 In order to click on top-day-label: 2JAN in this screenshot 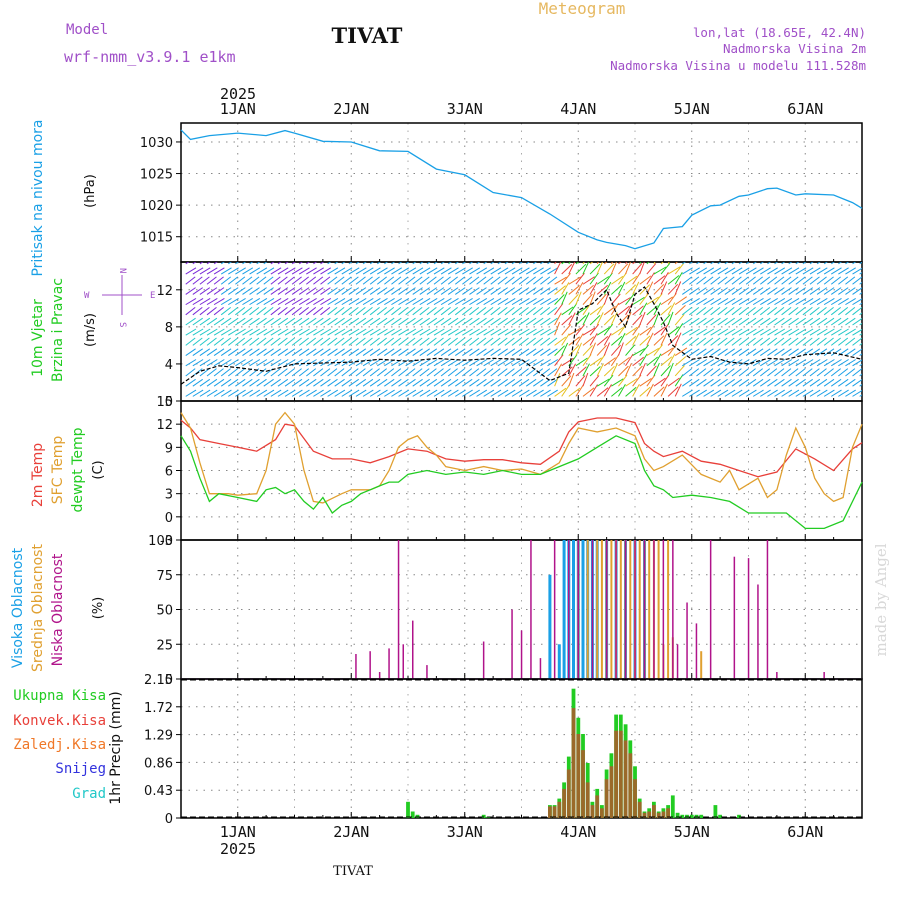, I will do `click(351, 109)`.